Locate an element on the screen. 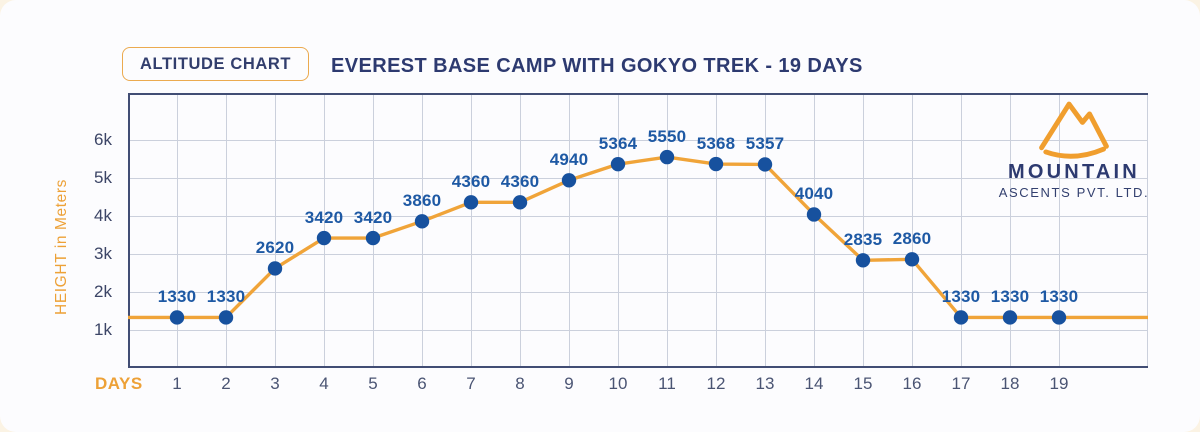 This screenshot has width=1200, height=432. data-label-day-12: 5368 is located at coordinates (716, 144).